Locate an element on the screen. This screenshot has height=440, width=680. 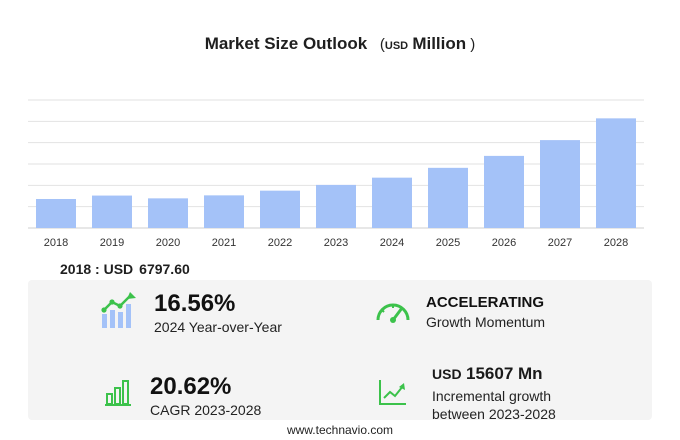
chart-title-unit: (USD Million ) is located at coordinates (427, 43).